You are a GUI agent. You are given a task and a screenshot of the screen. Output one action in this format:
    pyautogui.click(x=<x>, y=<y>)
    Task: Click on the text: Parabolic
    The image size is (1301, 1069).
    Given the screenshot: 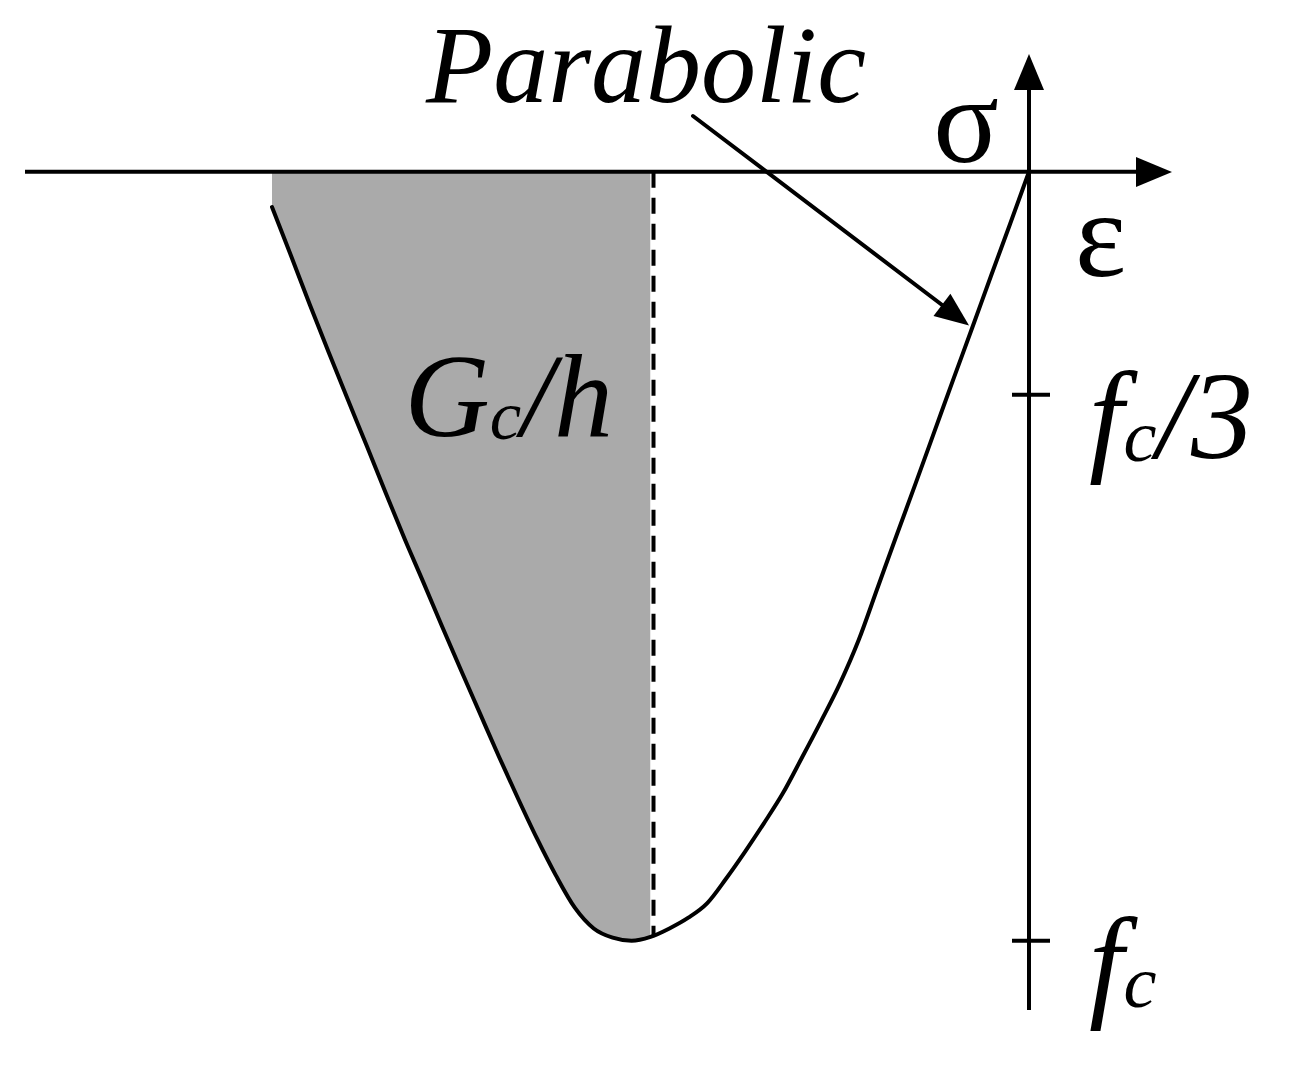 What is the action you would take?
    pyautogui.click(x=646, y=65)
    